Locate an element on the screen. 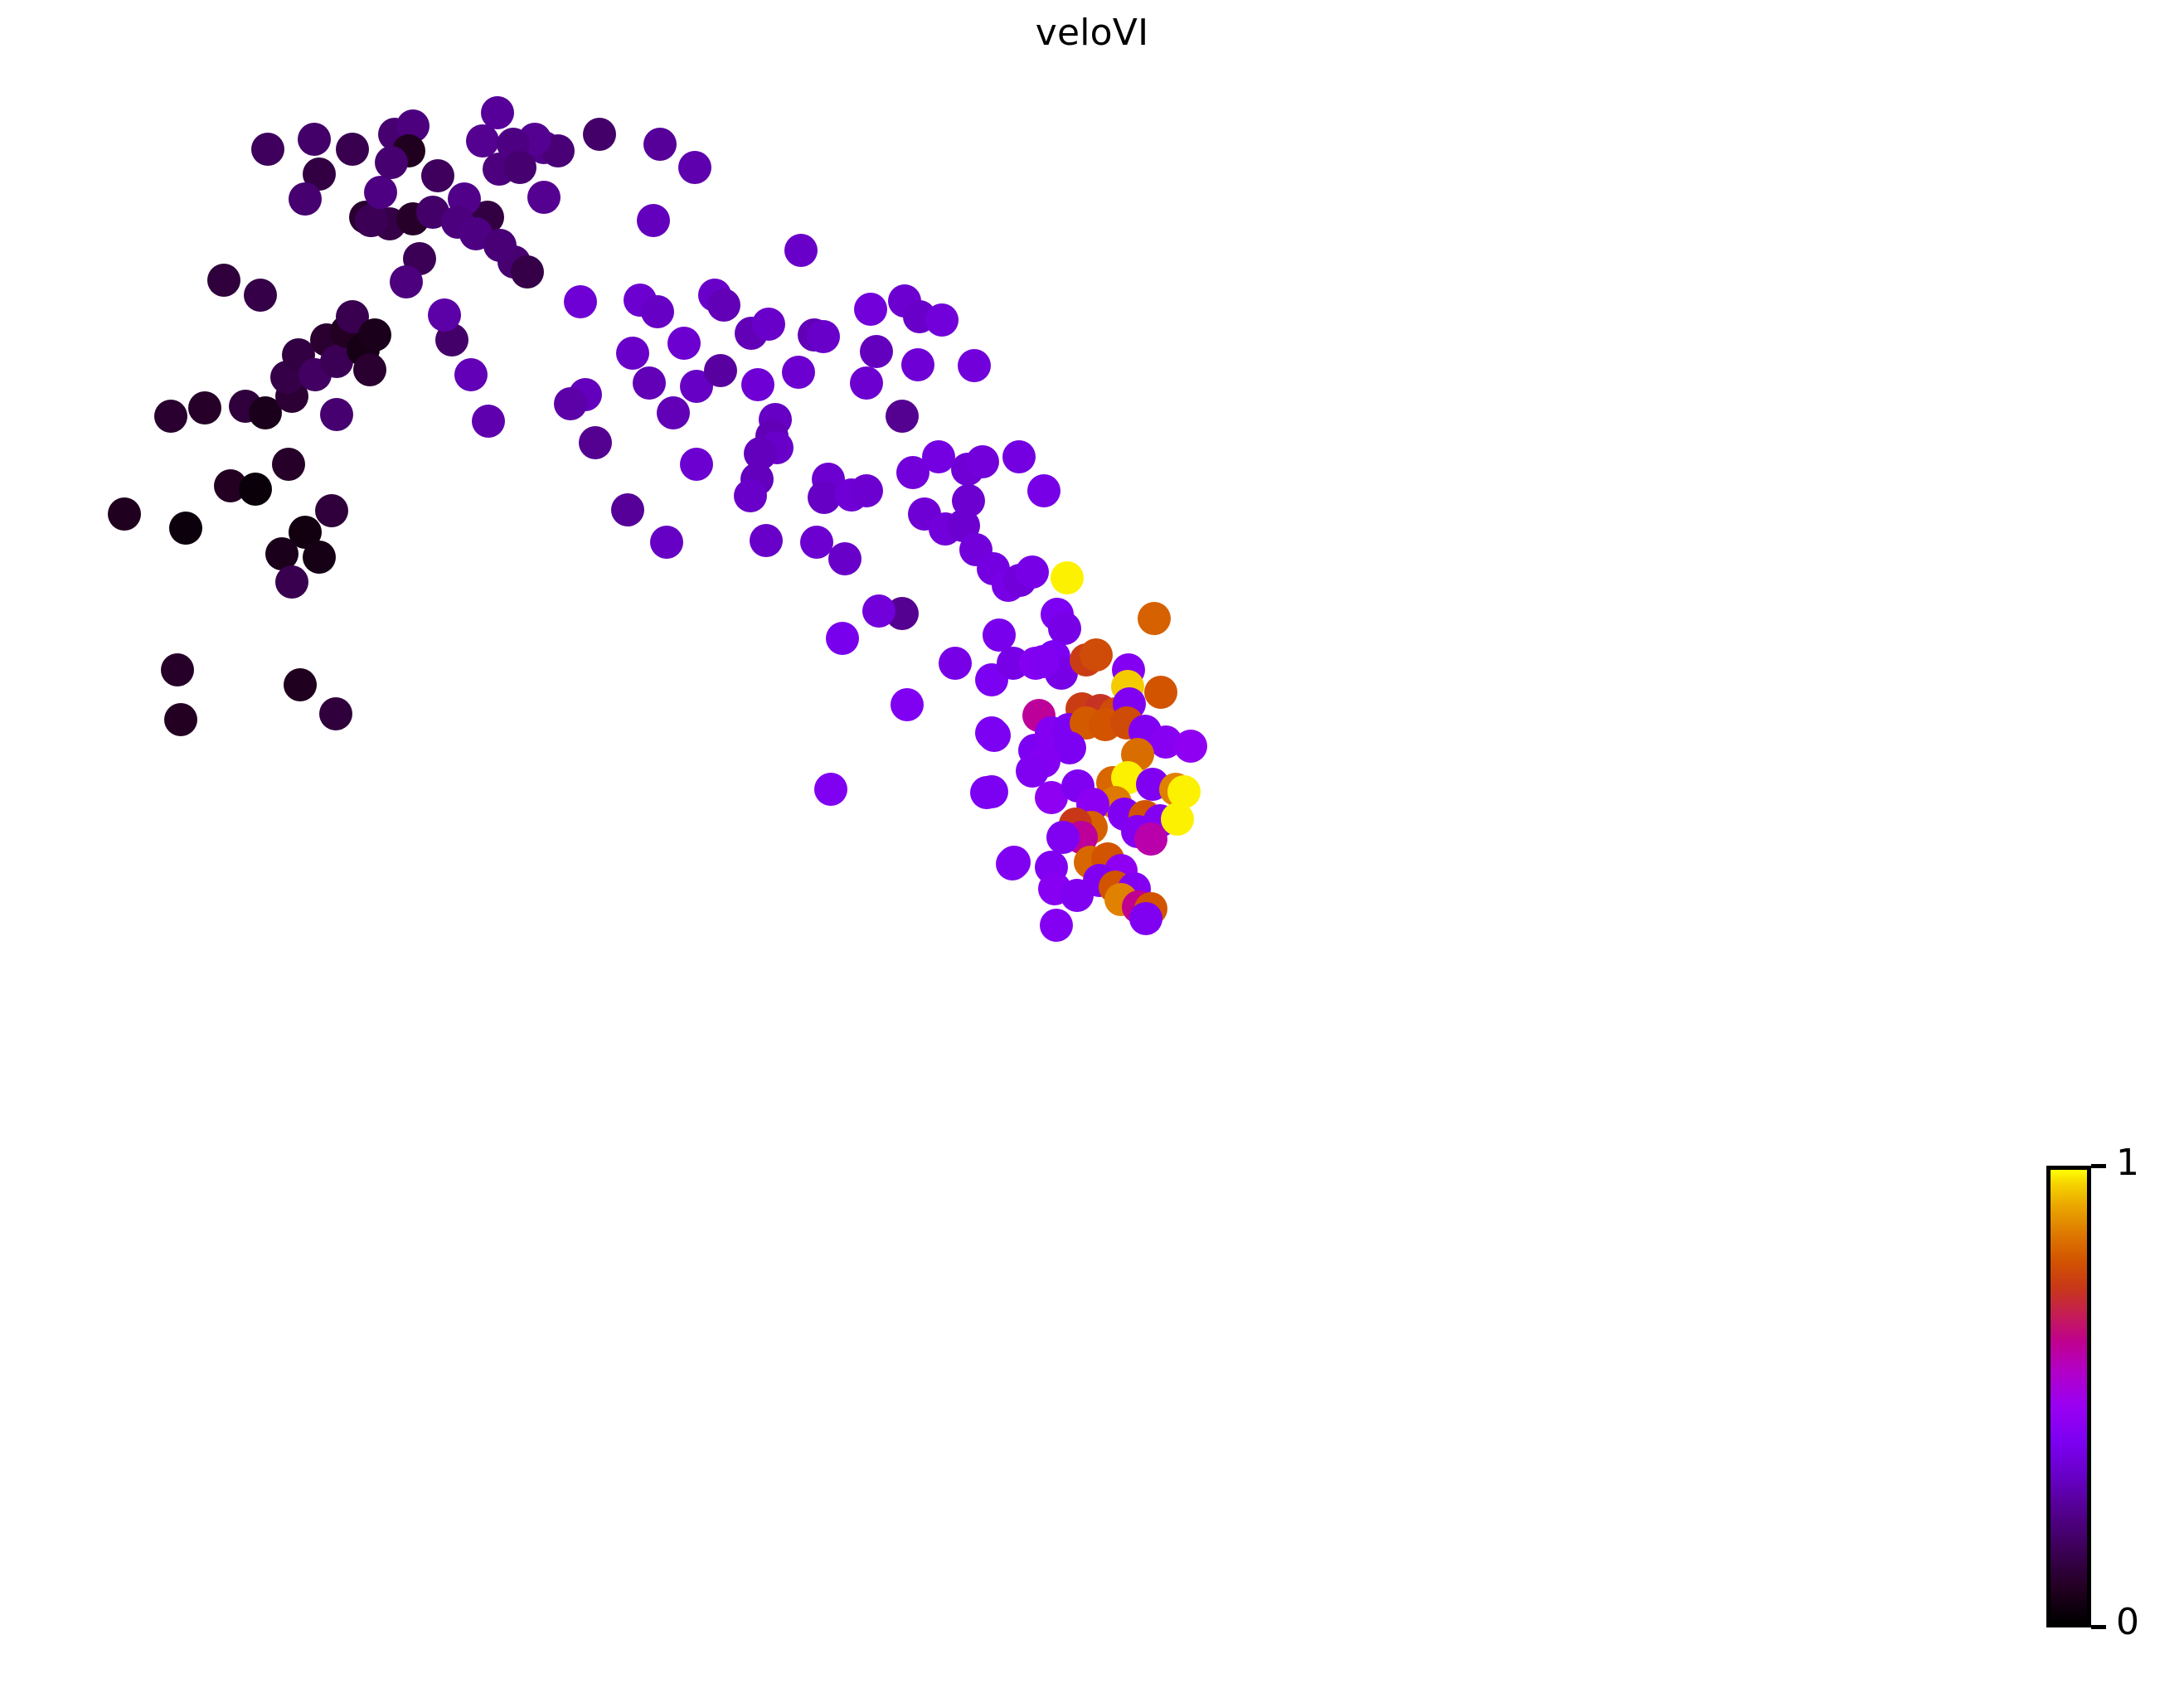 The image size is (2184, 1688). colorbar-label-min: 0 is located at coordinates (2127, 1622).